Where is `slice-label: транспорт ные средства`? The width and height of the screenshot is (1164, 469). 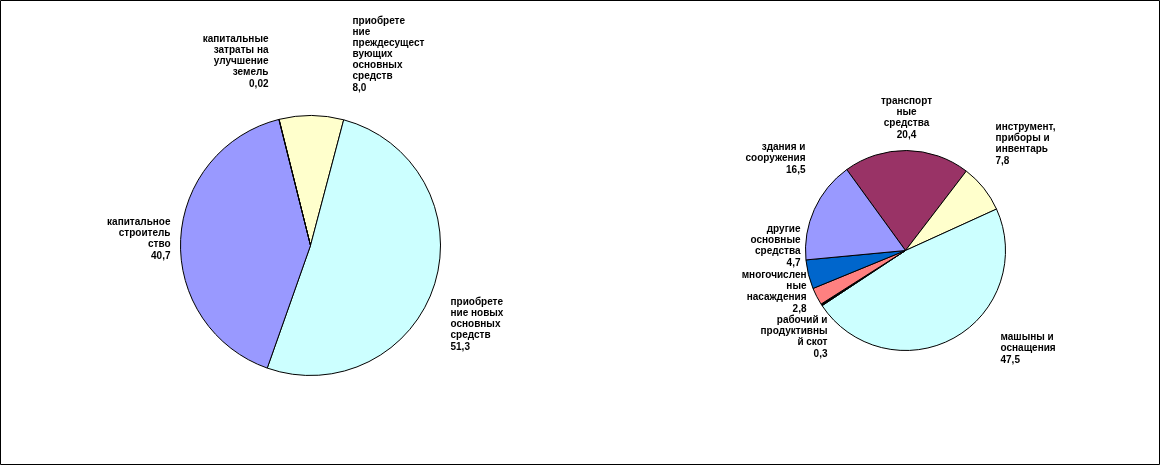
slice-label: транспорт ные средства is located at coordinates (906, 111).